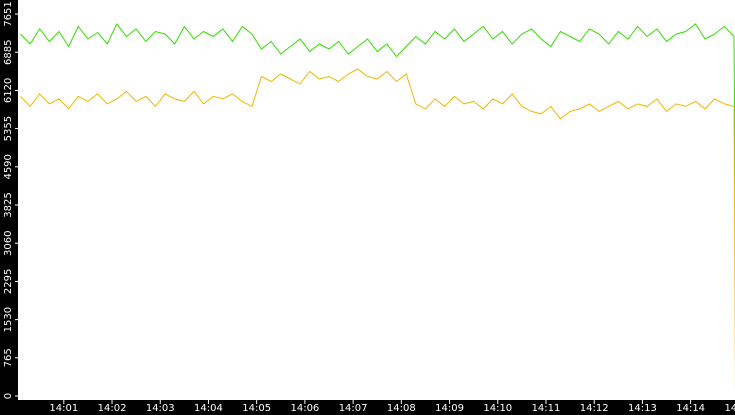 The width and height of the screenshot is (735, 415). What do you see at coordinates (8, 357) in the screenshot?
I see `y-tick-label: 765` at bounding box center [8, 357].